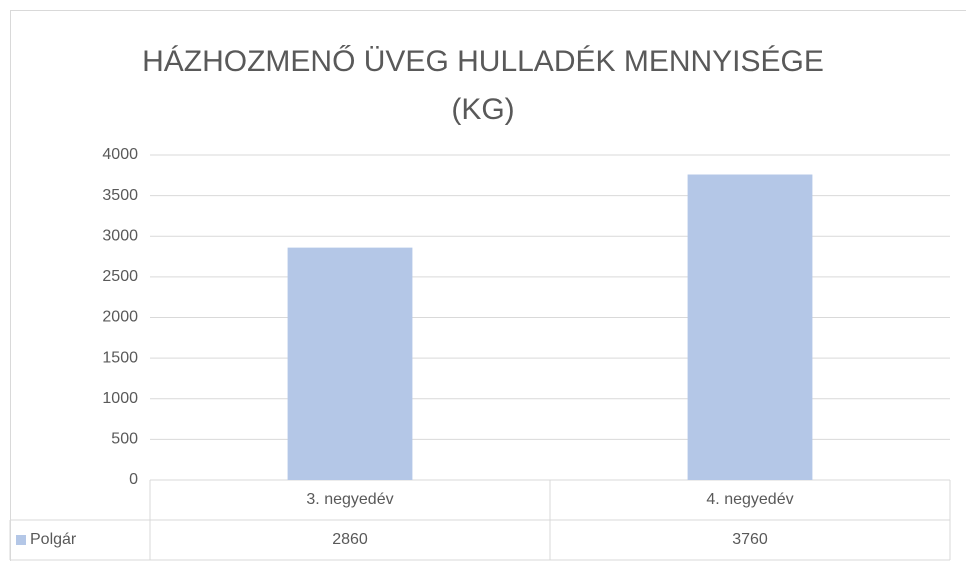  Describe the element at coordinates (120, 317) in the screenshot. I see `y-tick-label: 2000` at that location.